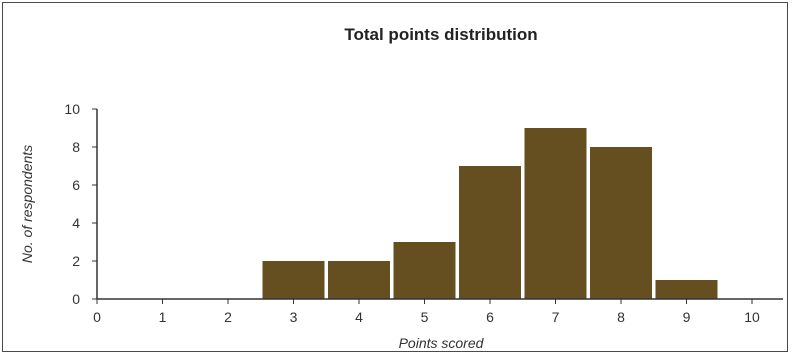  What do you see at coordinates (76, 185) in the screenshot?
I see `y-tick-label: 6` at bounding box center [76, 185].